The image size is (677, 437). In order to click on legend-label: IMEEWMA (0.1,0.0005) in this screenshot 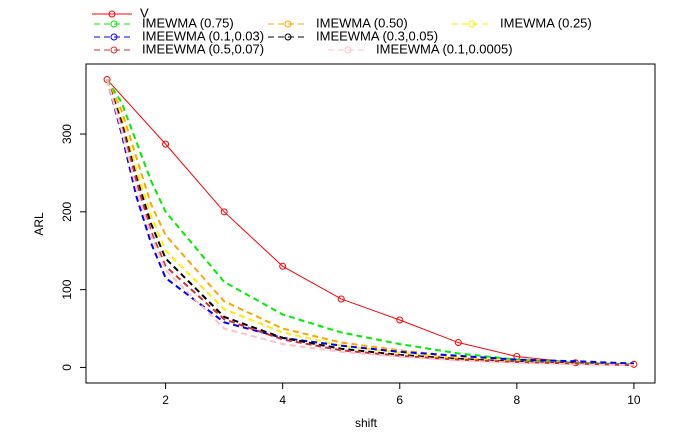, I will do `click(444, 48)`.